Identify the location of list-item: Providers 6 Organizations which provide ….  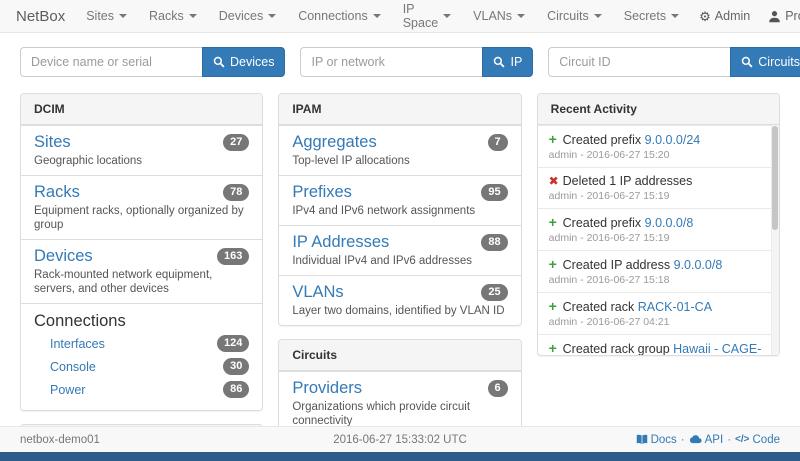
(400, 398).